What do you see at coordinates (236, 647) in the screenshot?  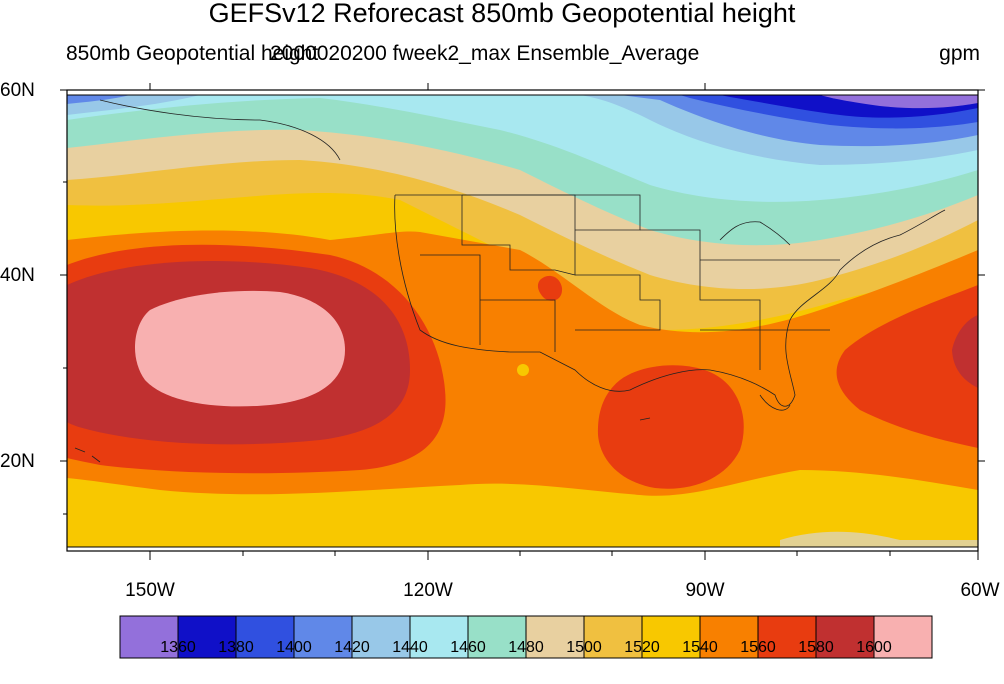 I see `colorbar-tick-label: 1380` at bounding box center [236, 647].